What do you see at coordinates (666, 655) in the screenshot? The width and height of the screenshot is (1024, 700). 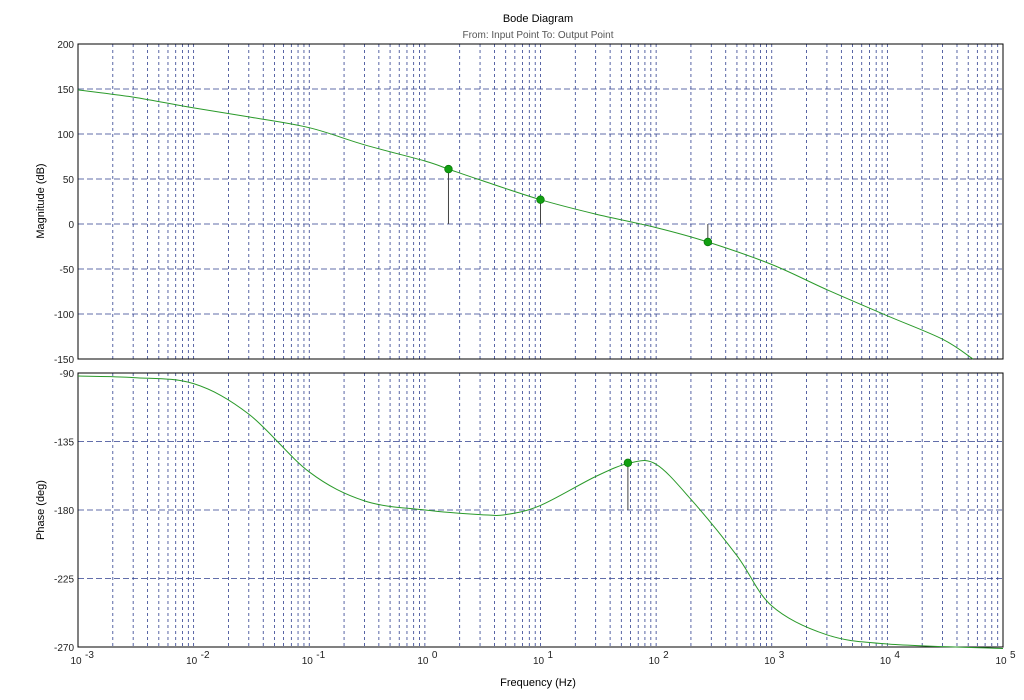 I see `x-tick-exponent: 2` at bounding box center [666, 655].